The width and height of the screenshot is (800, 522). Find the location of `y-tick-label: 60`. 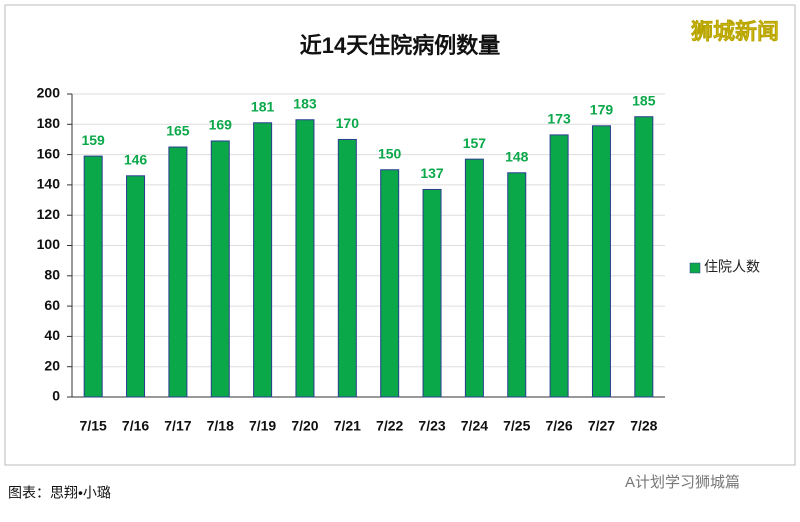

y-tick-label: 60 is located at coordinates (52, 305).